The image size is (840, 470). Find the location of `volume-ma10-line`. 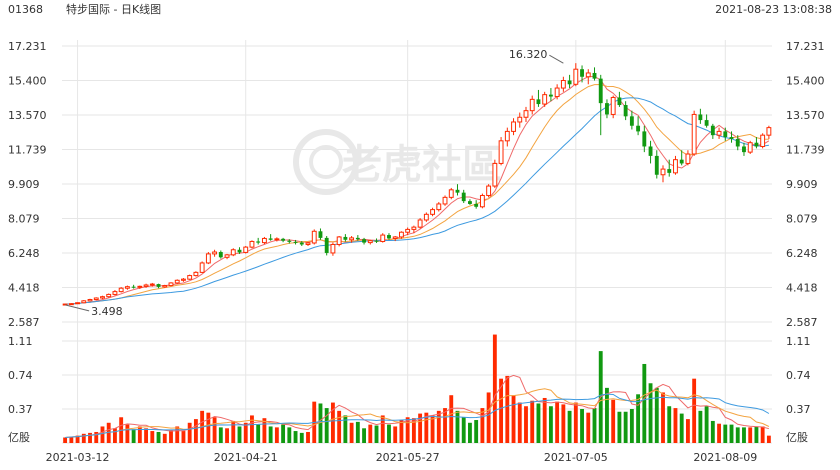

volume-ma10-line is located at coordinates (417, 413).